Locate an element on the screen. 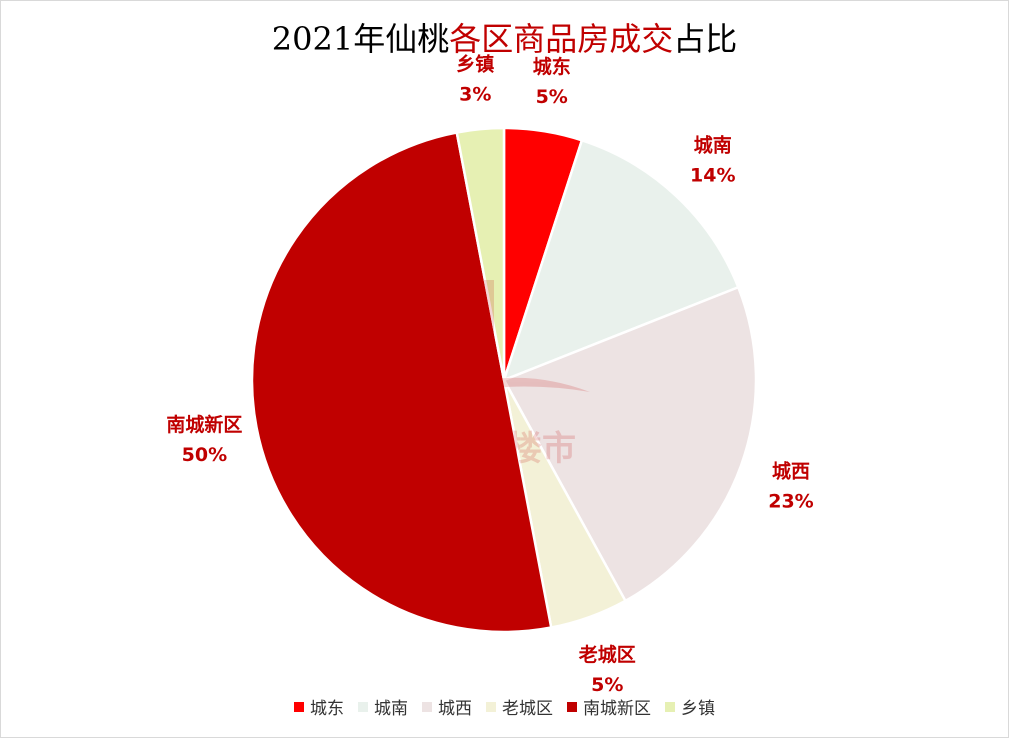 The width and height of the screenshot is (1009, 738). legend-item: 城东 is located at coordinates (319, 706).